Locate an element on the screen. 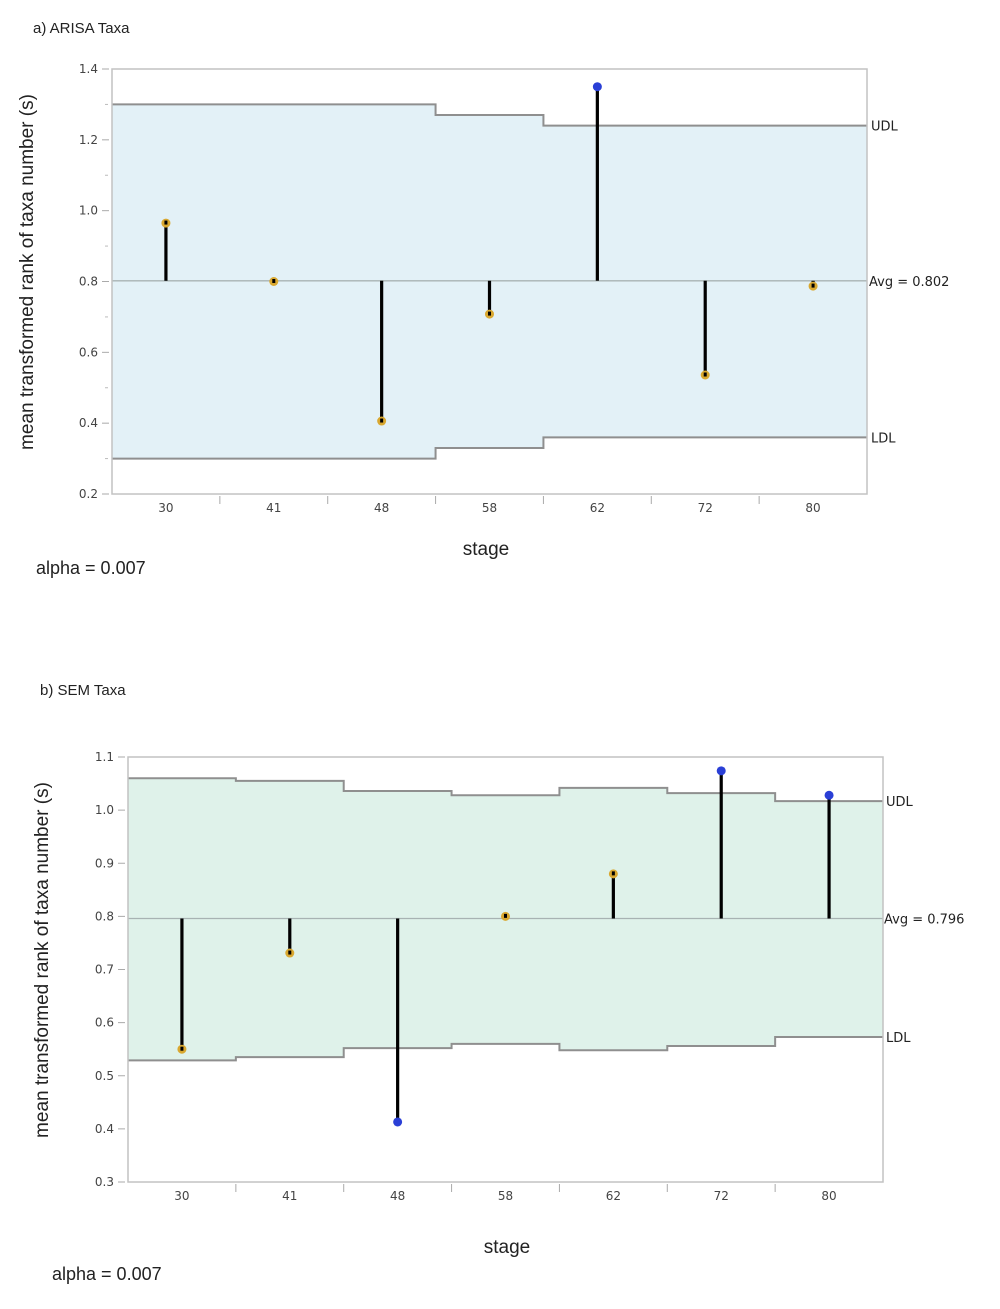 Image resolution: width=1000 pixels, height=1309 pixels. y-tick-label: 1.4 is located at coordinates (88, 69).